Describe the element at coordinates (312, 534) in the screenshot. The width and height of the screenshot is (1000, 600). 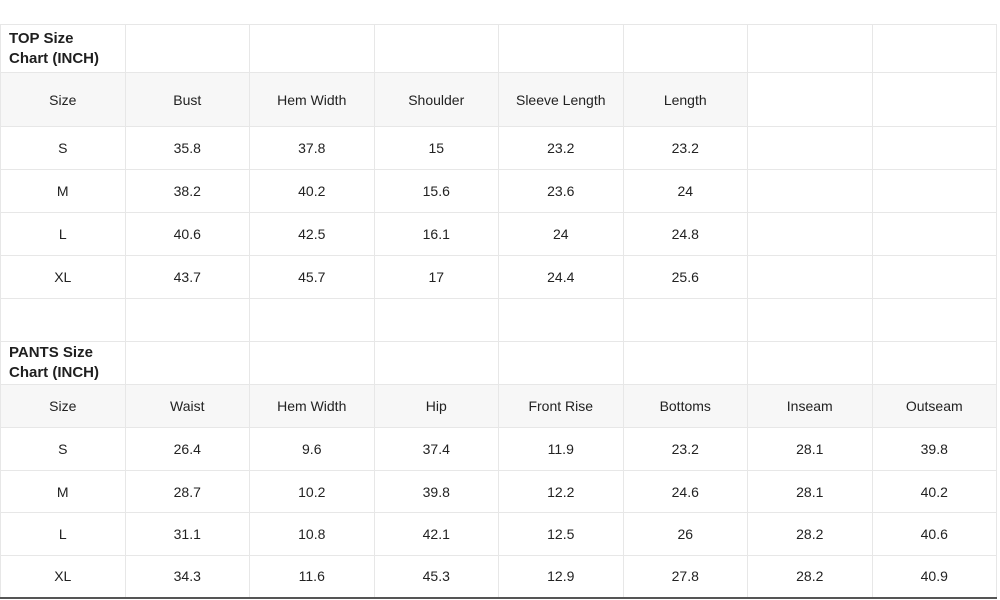
I see `table-cell: 10.8` at that location.